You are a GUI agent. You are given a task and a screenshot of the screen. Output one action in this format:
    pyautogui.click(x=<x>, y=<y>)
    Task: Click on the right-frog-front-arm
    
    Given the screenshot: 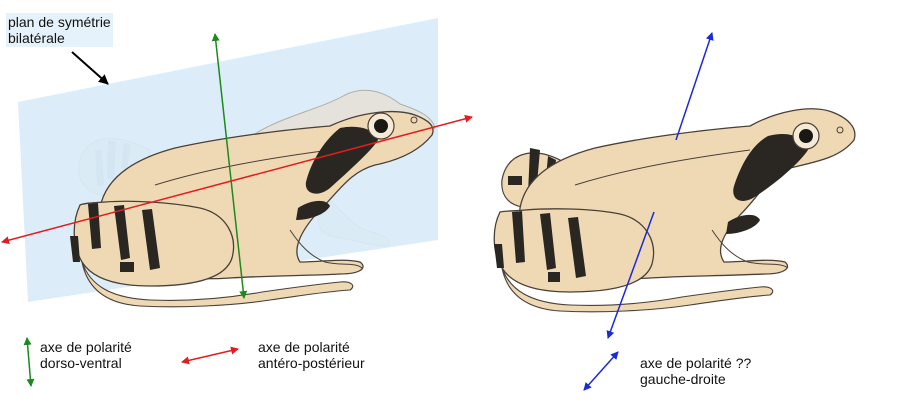 What is the action you would take?
    pyautogui.click(x=750, y=249)
    